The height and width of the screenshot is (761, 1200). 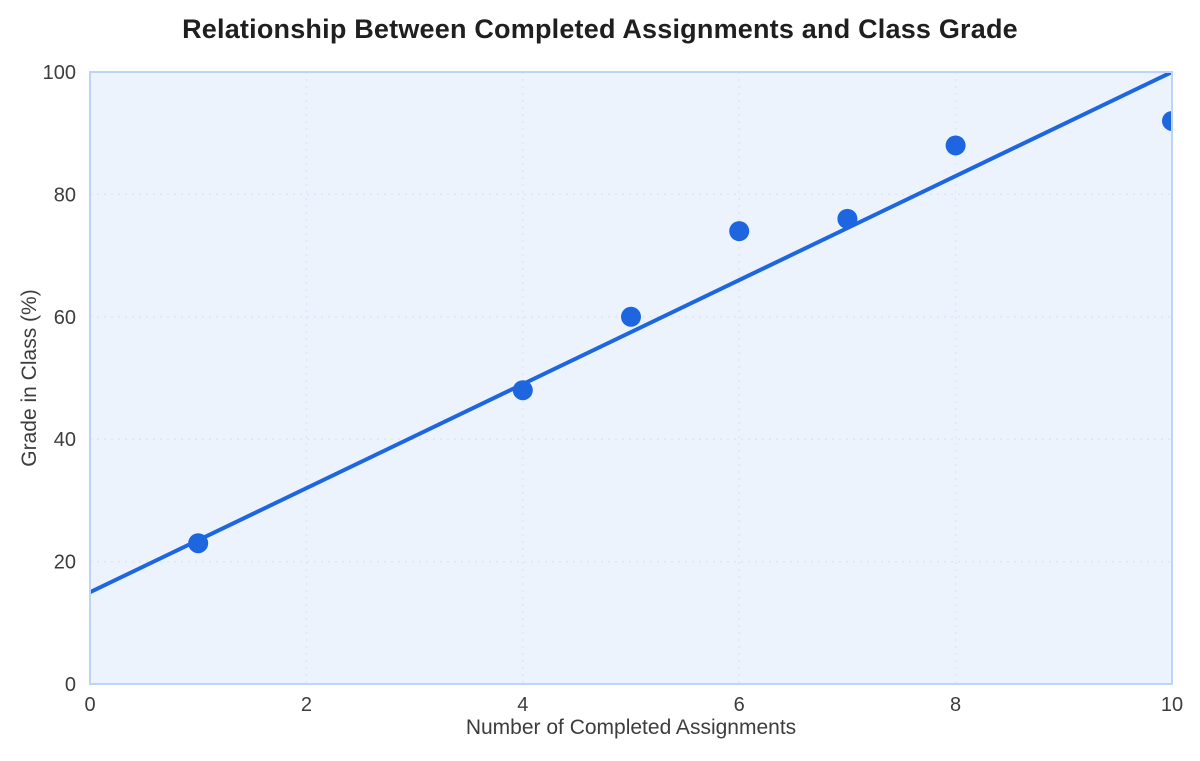 What do you see at coordinates (29, 378) in the screenshot?
I see `y-axis-label: Grade in Class (%)` at bounding box center [29, 378].